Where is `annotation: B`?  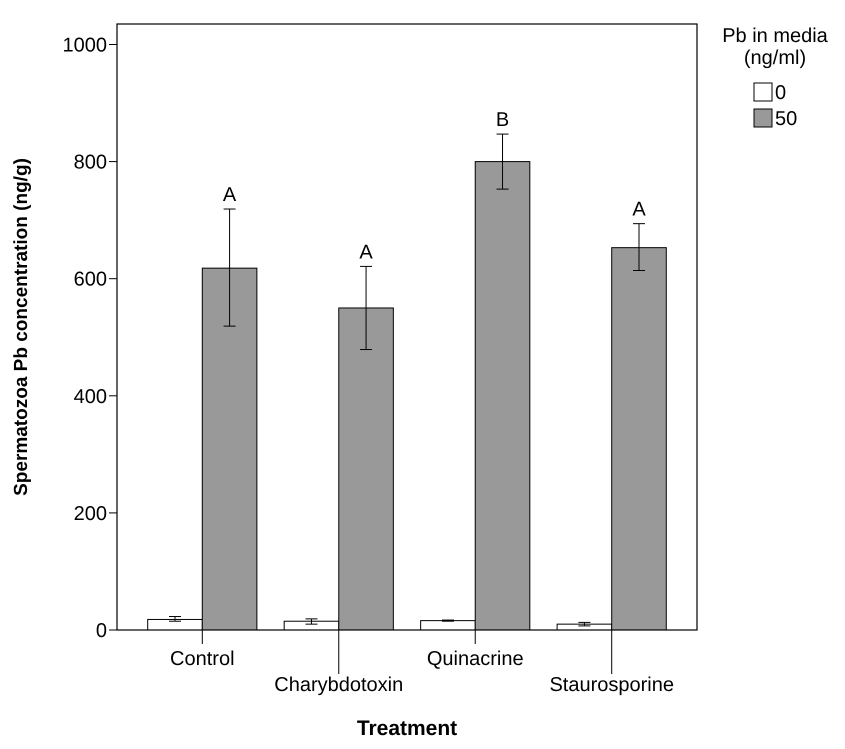
annotation: B is located at coordinates (503, 120).